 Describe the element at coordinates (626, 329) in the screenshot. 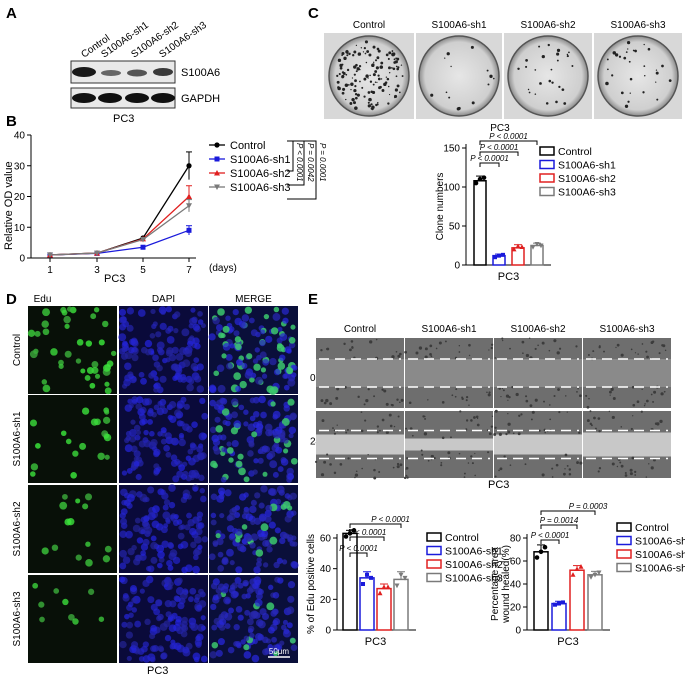

I see `column-label: S100A6-sh3` at that location.